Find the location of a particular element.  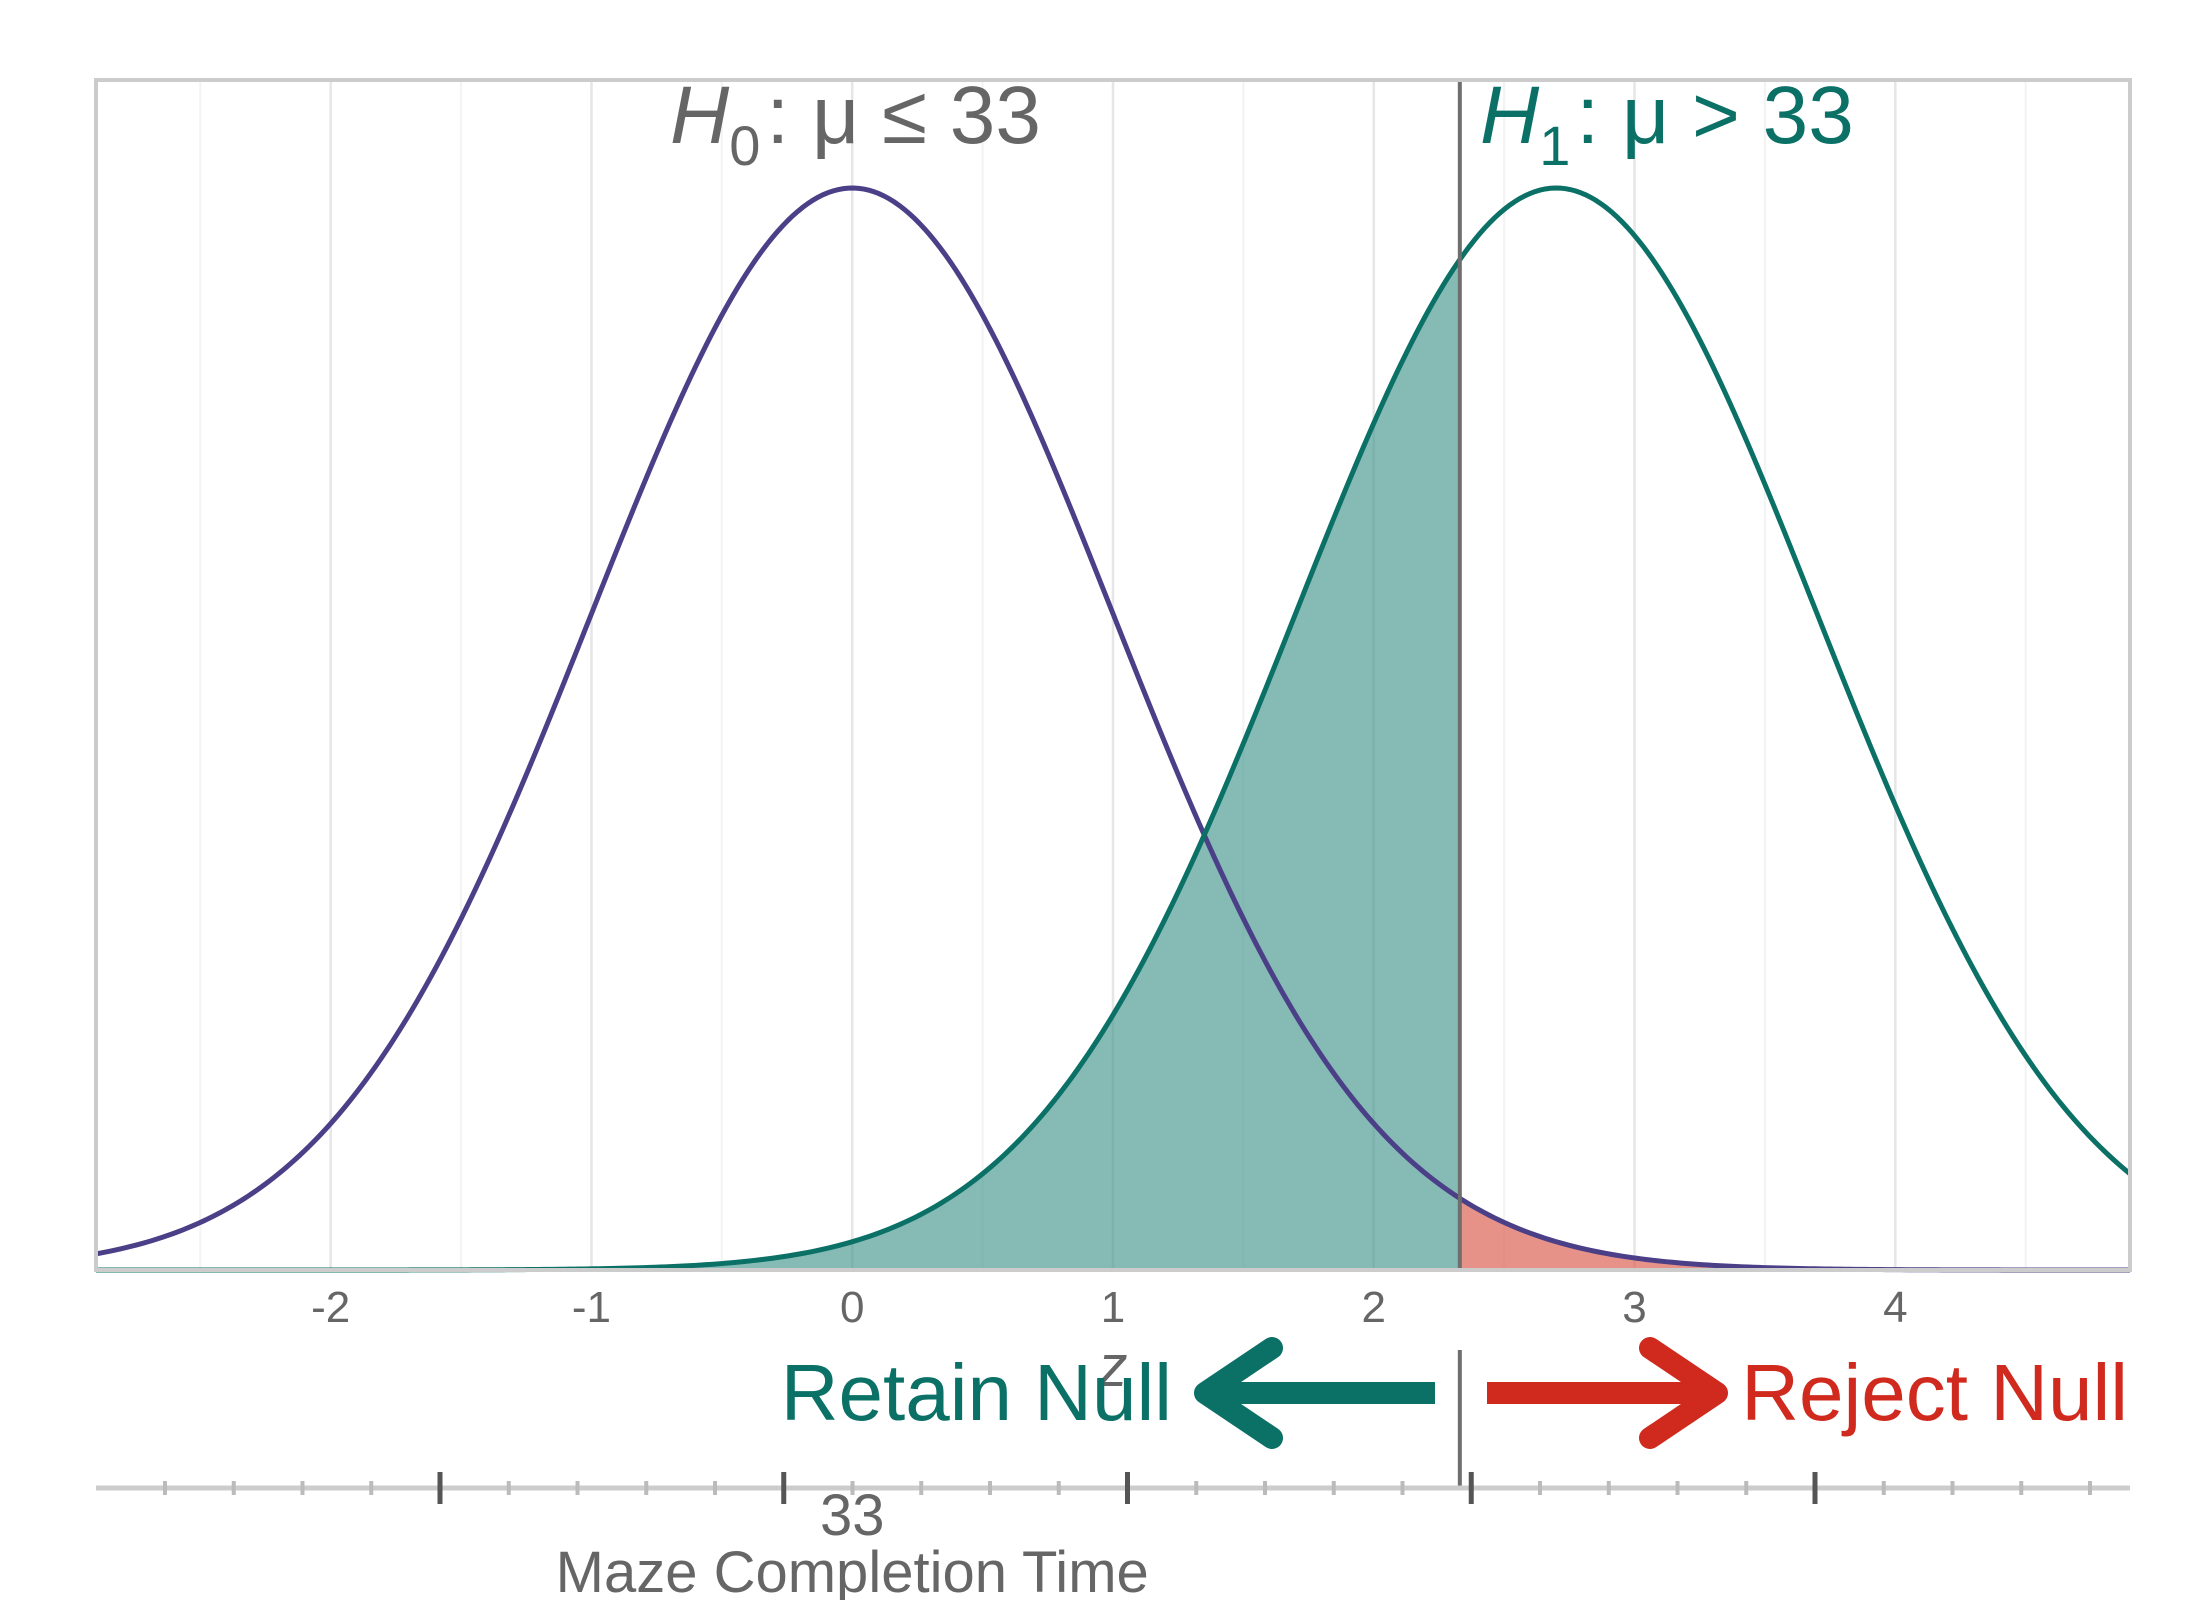

reject-arrow-icon is located at coordinates (1607, 1393).